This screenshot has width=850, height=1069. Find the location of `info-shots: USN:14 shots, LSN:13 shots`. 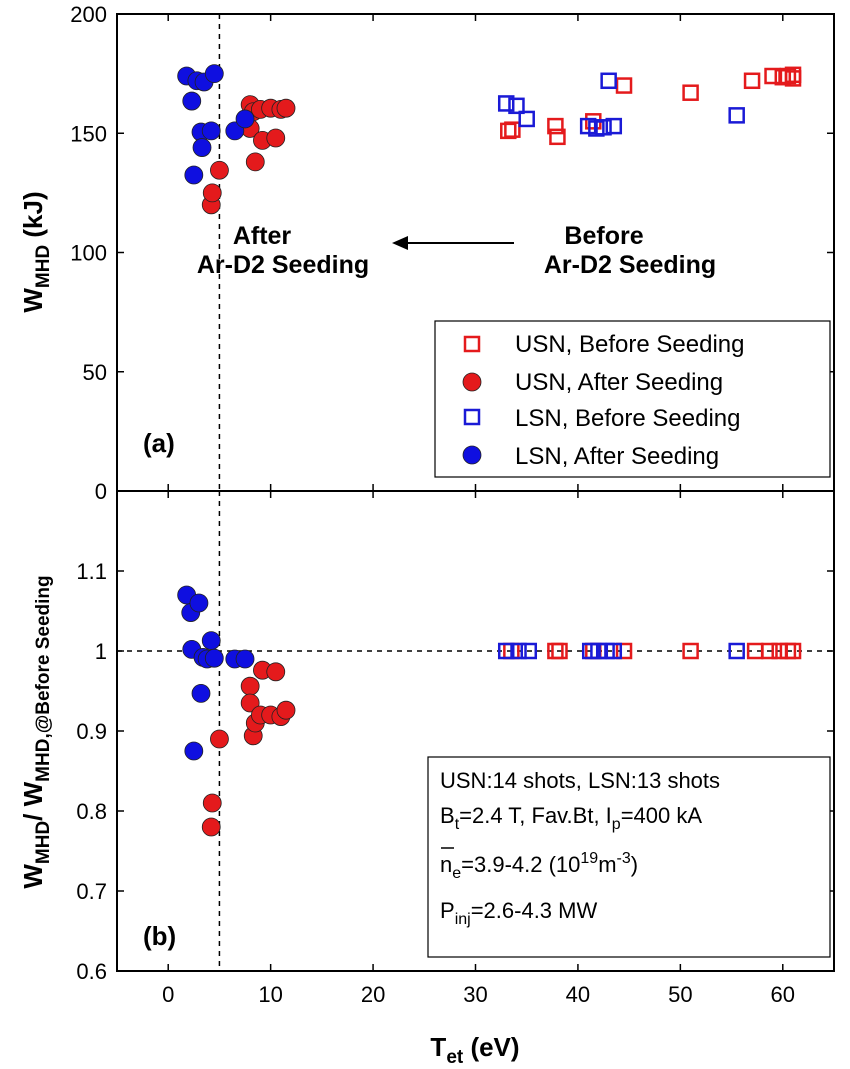

info-shots: USN:14 shots, LSN:13 shots is located at coordinates (580, 780).